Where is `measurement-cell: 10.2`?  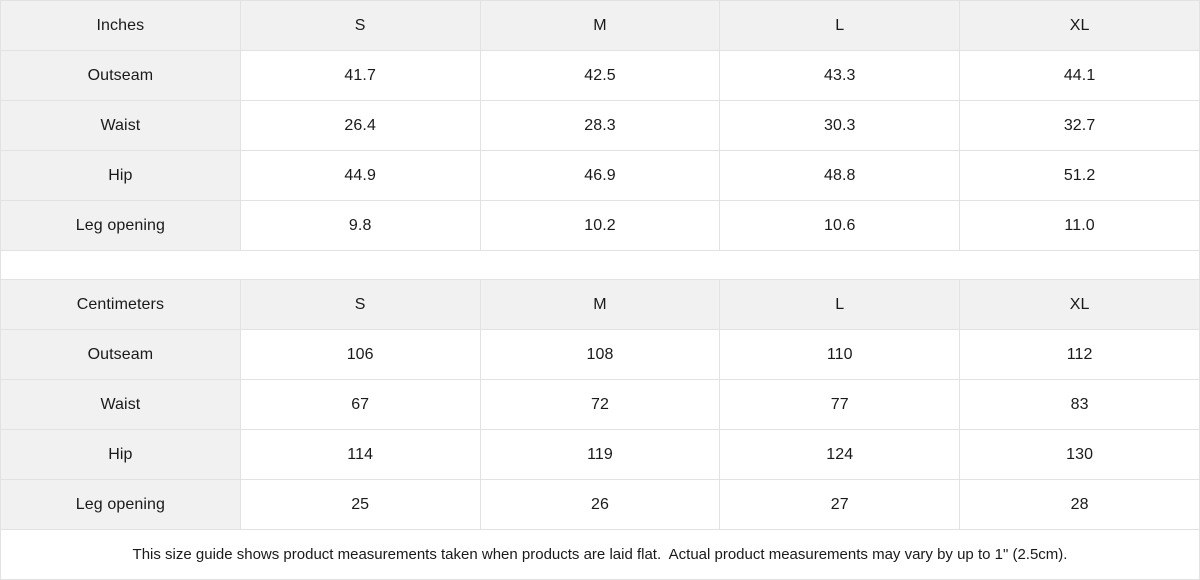 measurement-cell: 10.2 is located at coordinates (600, 225).